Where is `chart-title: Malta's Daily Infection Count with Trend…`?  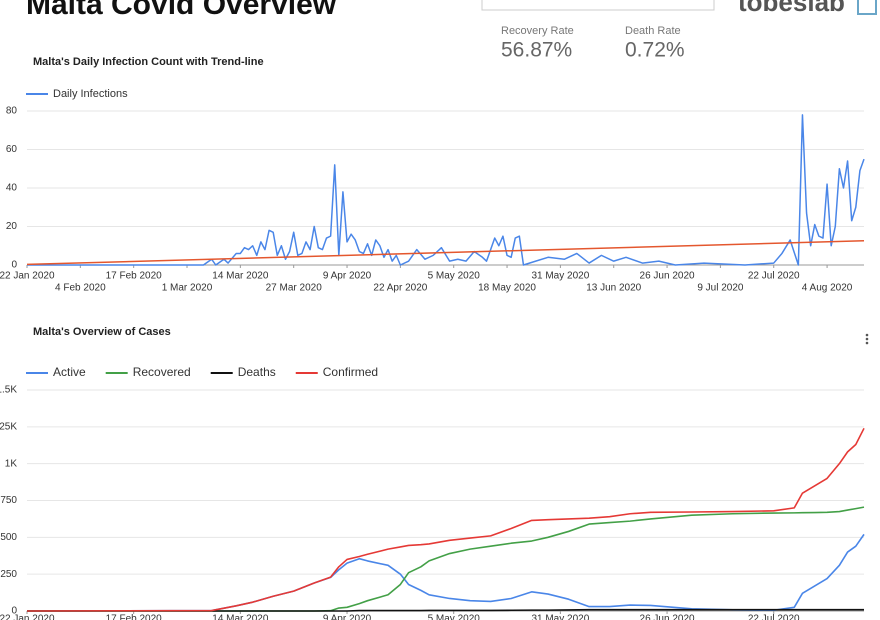 chart-title: Malta's Daily Infection Count with Trend… is located at coordinates (148, 62).